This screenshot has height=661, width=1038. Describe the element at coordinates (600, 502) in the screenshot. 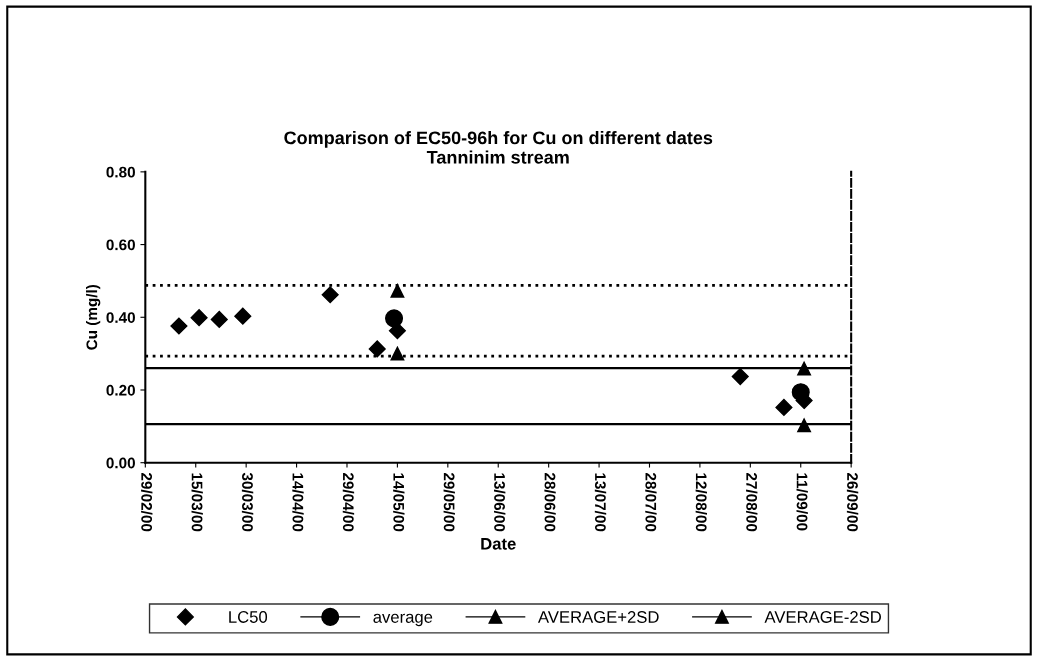

I see `x-tick-label: 13/07/00` at that location.